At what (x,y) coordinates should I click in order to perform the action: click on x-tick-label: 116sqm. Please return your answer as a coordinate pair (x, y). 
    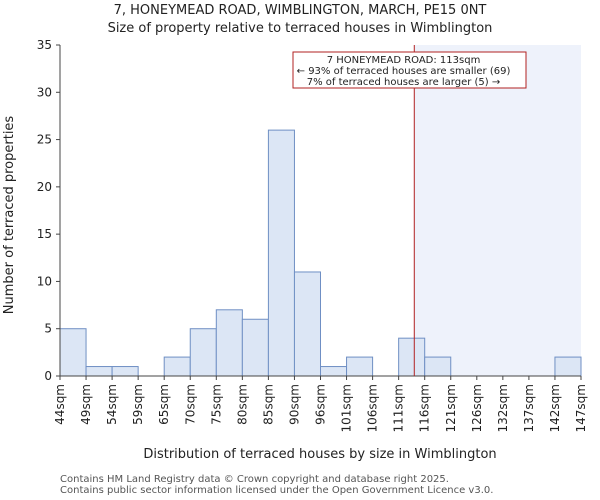
    Looking at the image, I should click on (425, 408).